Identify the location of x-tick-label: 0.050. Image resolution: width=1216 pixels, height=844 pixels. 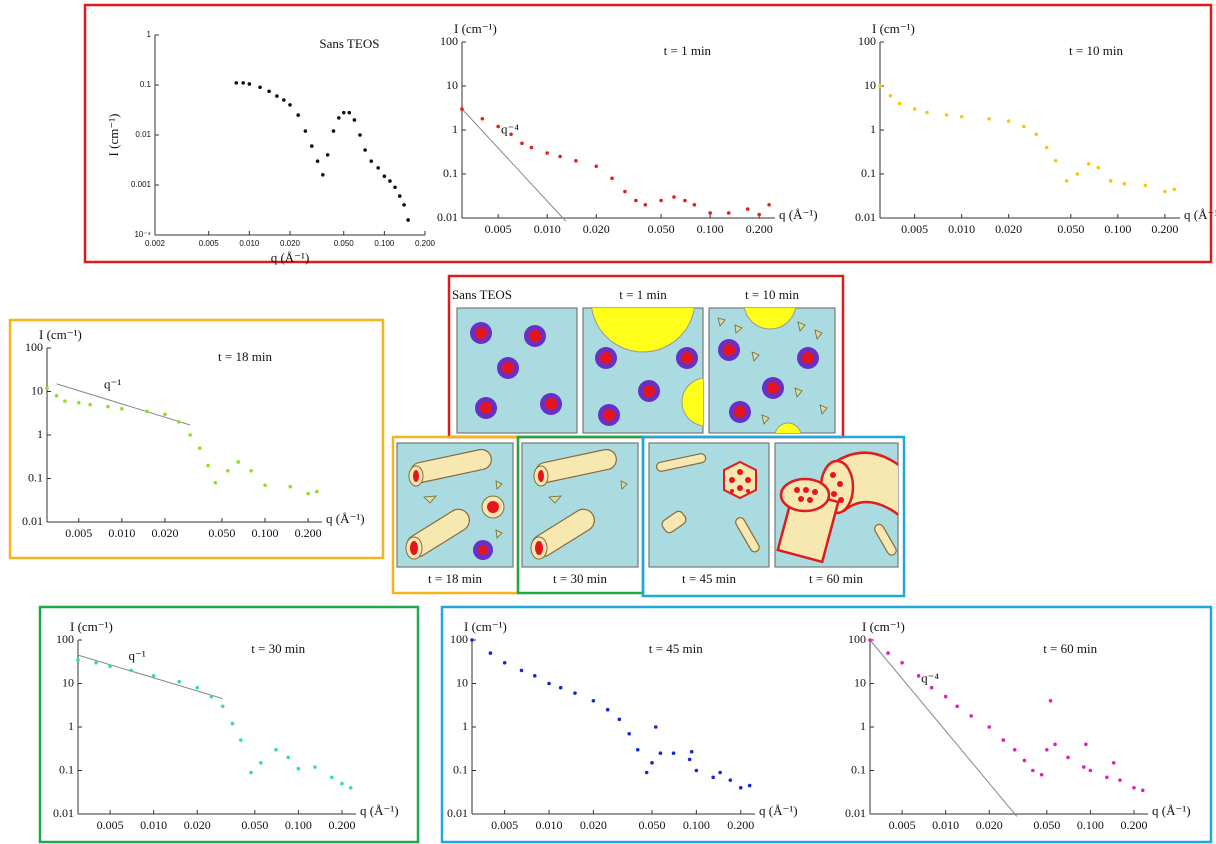
(1070, 229).